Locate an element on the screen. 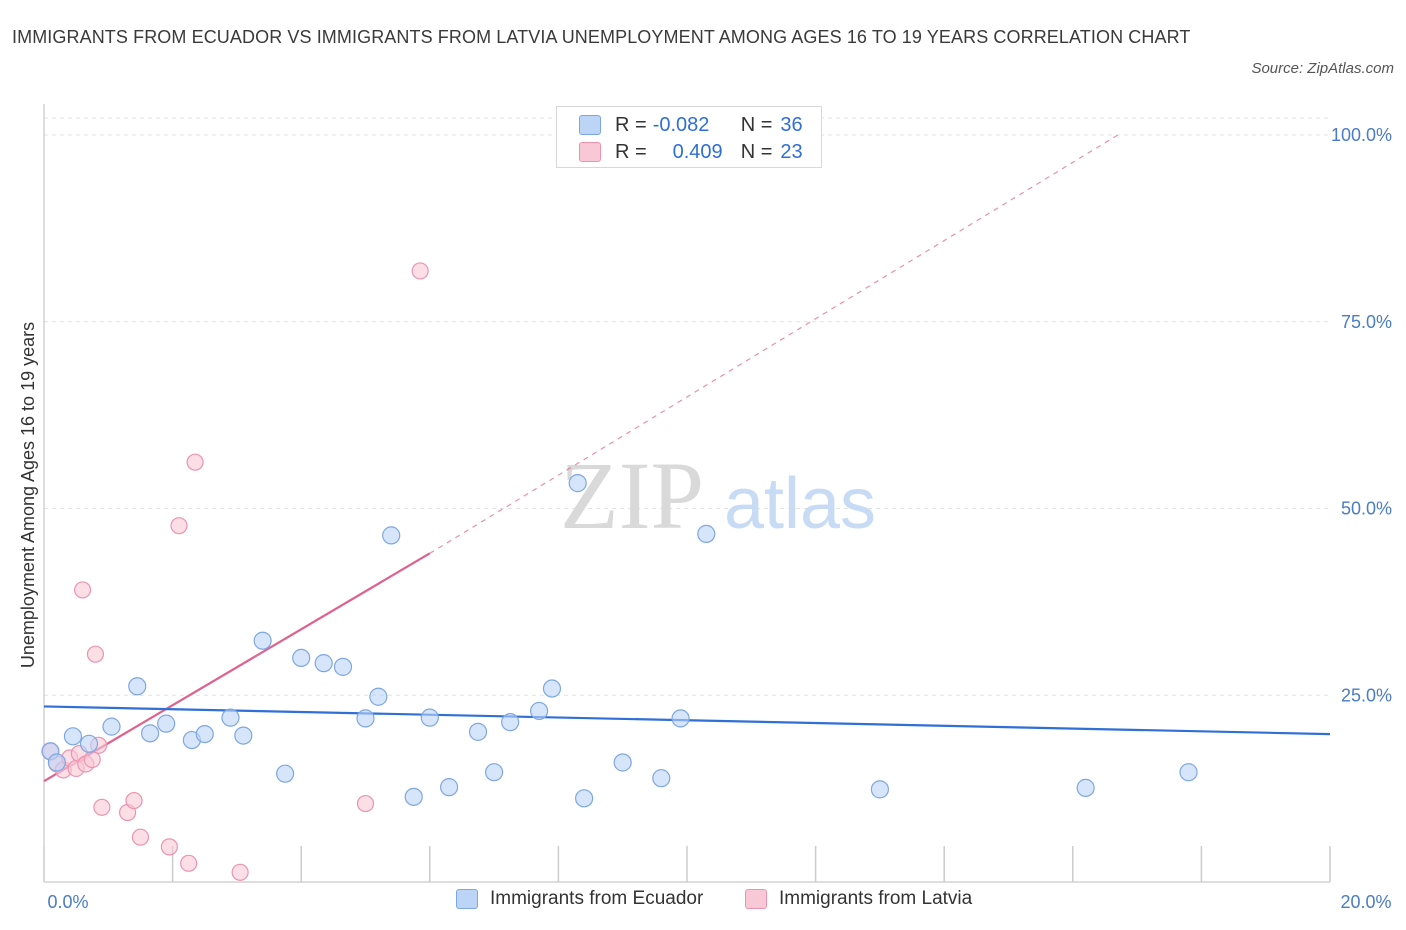 The image size is (1406, 930). legend-swatch-ecuador is located at coordinates (590, 125).